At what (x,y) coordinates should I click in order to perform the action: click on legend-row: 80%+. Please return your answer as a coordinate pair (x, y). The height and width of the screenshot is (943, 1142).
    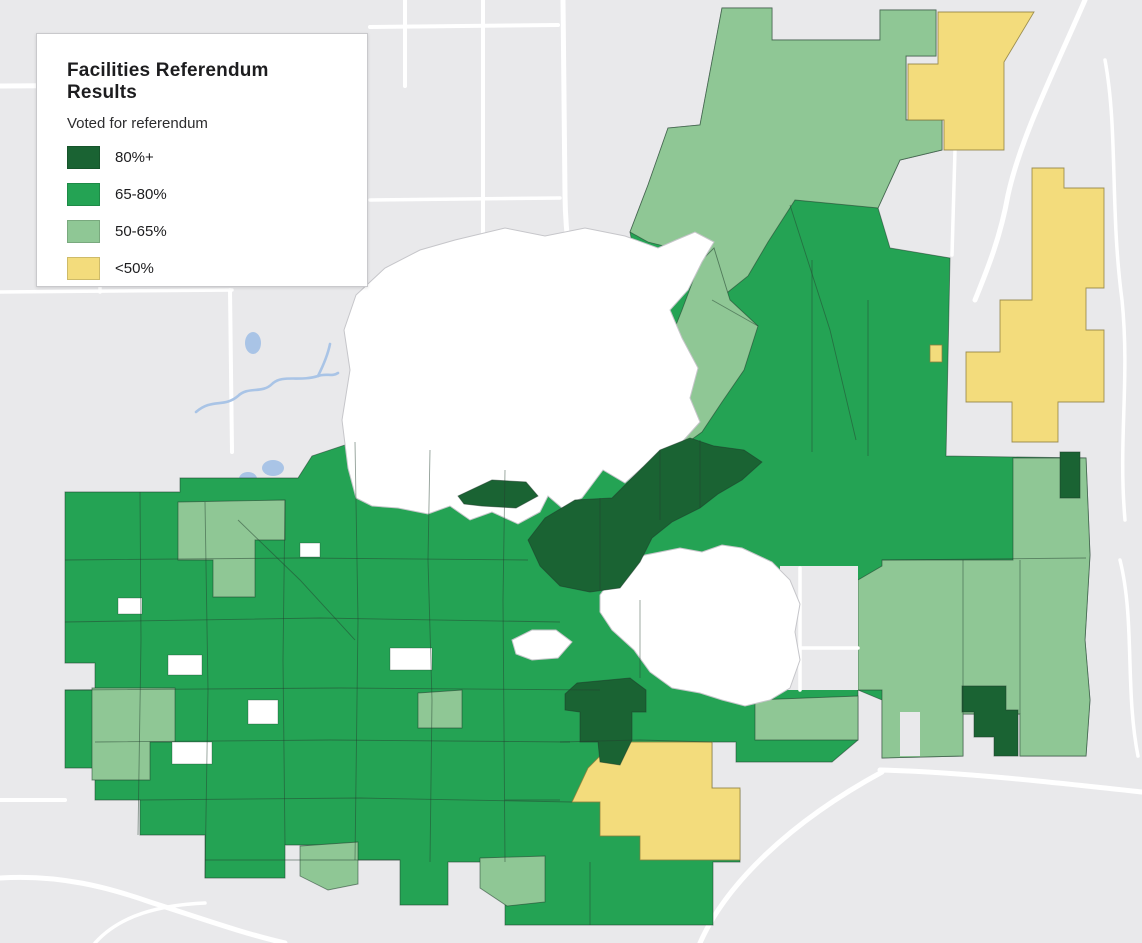
    Looking at the image, I should click on (202, 157).